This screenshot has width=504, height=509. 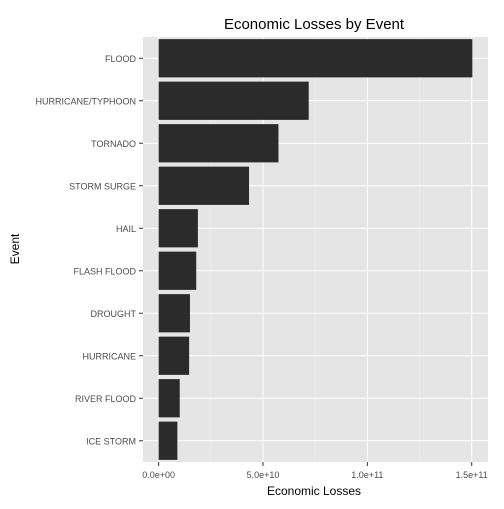 I want to click on y-tick-label: FLASH FLOOD, so click(x=104, y=271).